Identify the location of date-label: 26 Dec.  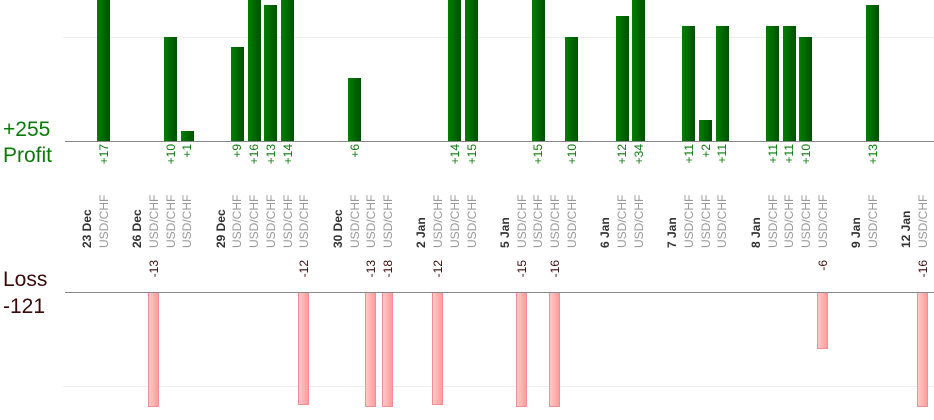
(137, 228).